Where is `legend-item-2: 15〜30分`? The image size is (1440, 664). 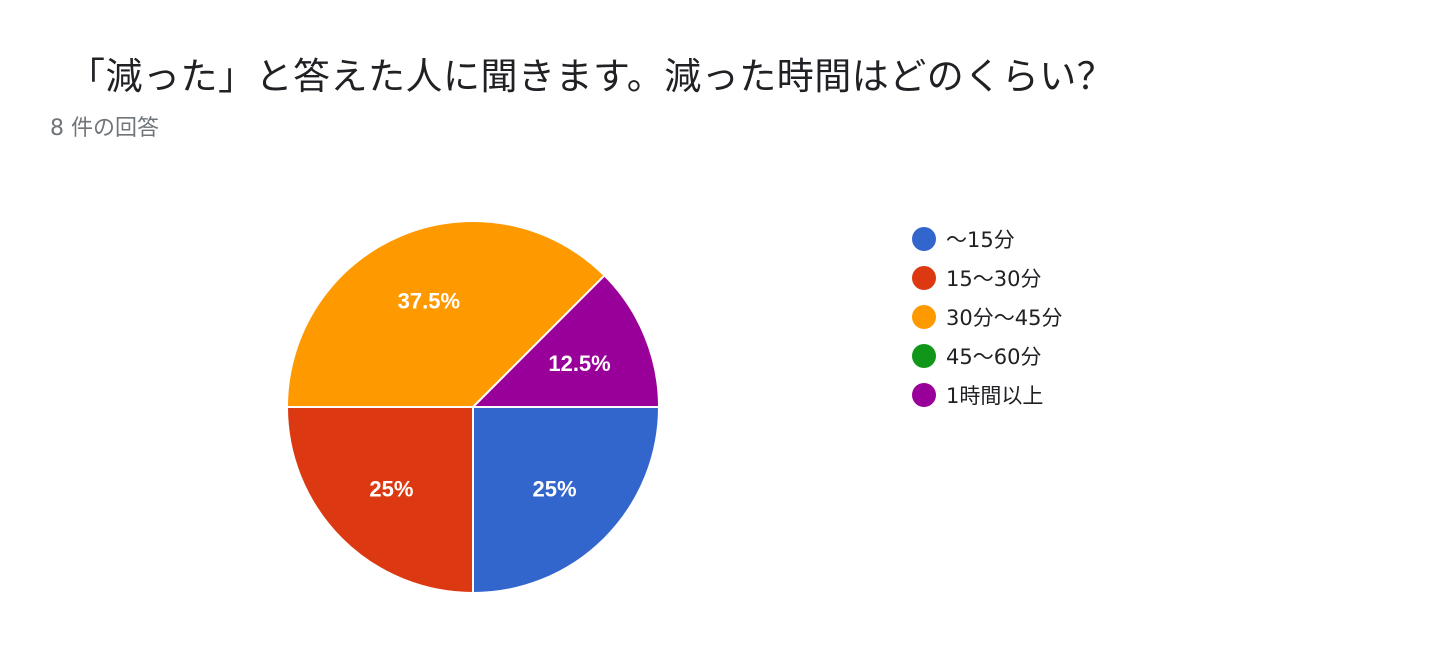
legend-item-2: 15〜30分 is located at coordinates (987, 277).